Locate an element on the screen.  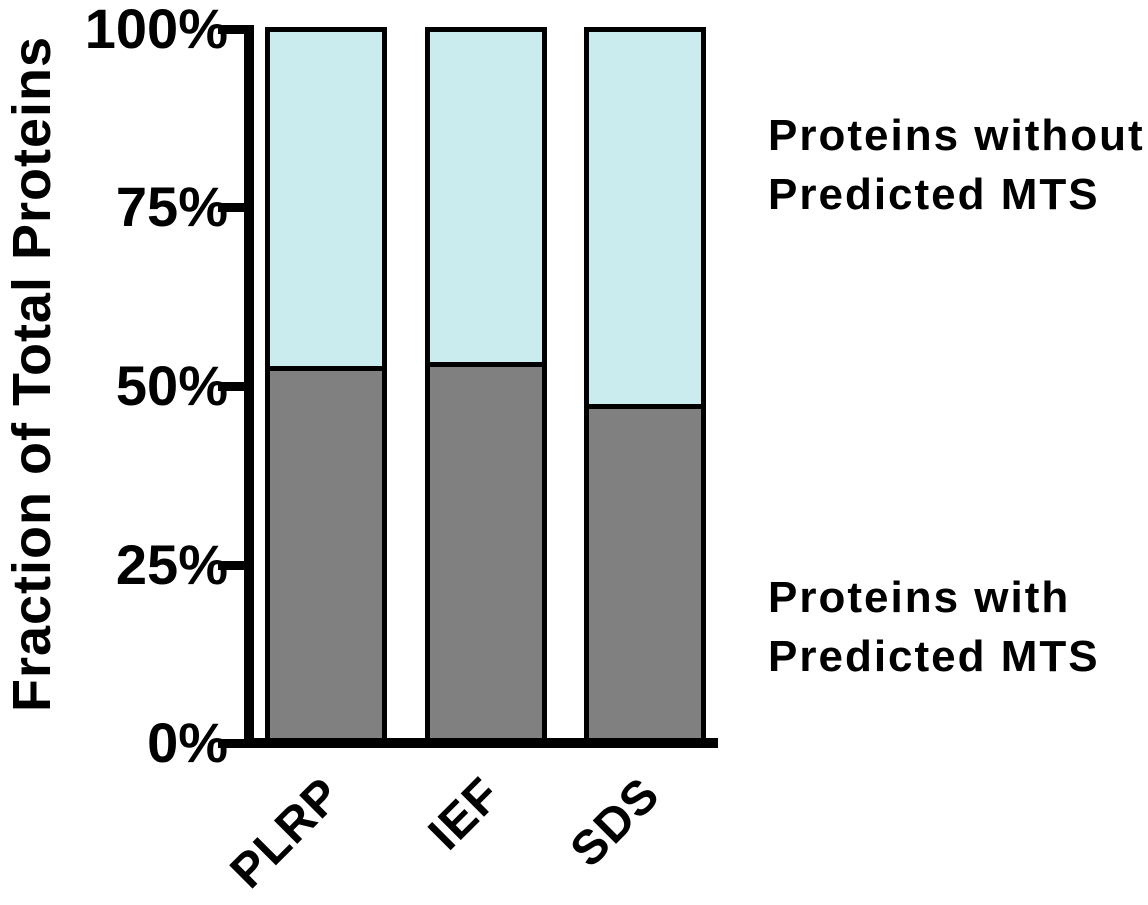
segment-without-mts-ief is located at coordinates (486, 197).